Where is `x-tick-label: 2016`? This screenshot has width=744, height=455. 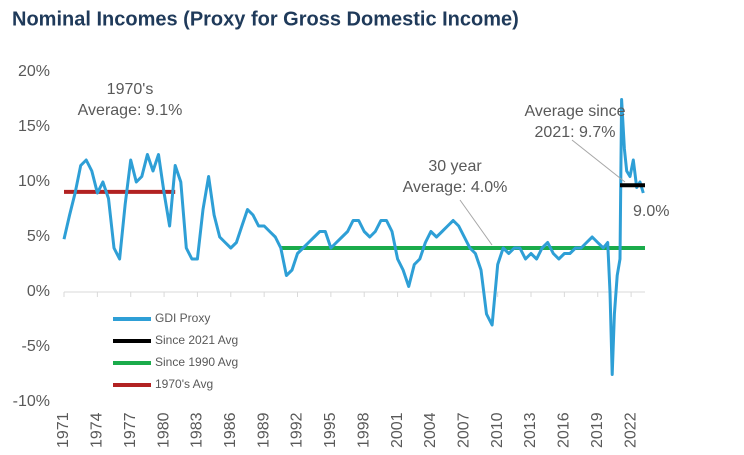 x-tick-label: 2016 is located at coordinates (564, 430).